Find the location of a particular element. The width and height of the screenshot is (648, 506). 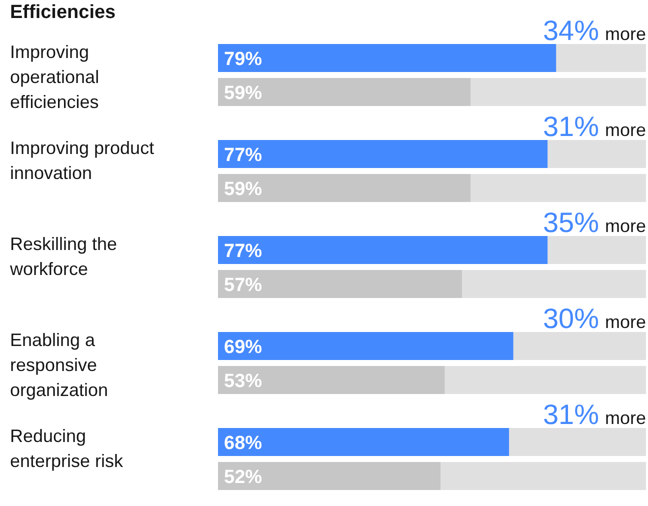

data-label: 79% is located at coordinates (243, 59).